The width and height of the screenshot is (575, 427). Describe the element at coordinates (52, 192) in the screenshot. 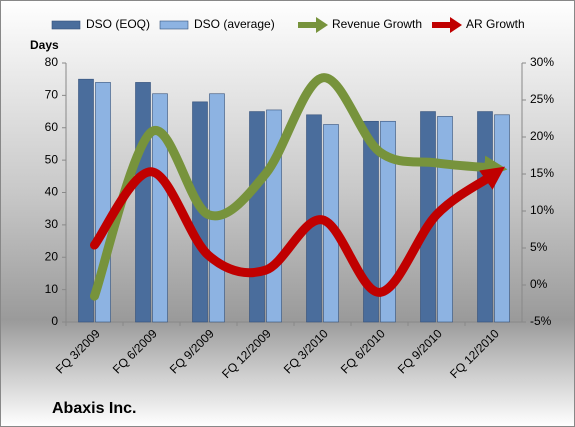

I see `y-tick-label: 40` at that location.